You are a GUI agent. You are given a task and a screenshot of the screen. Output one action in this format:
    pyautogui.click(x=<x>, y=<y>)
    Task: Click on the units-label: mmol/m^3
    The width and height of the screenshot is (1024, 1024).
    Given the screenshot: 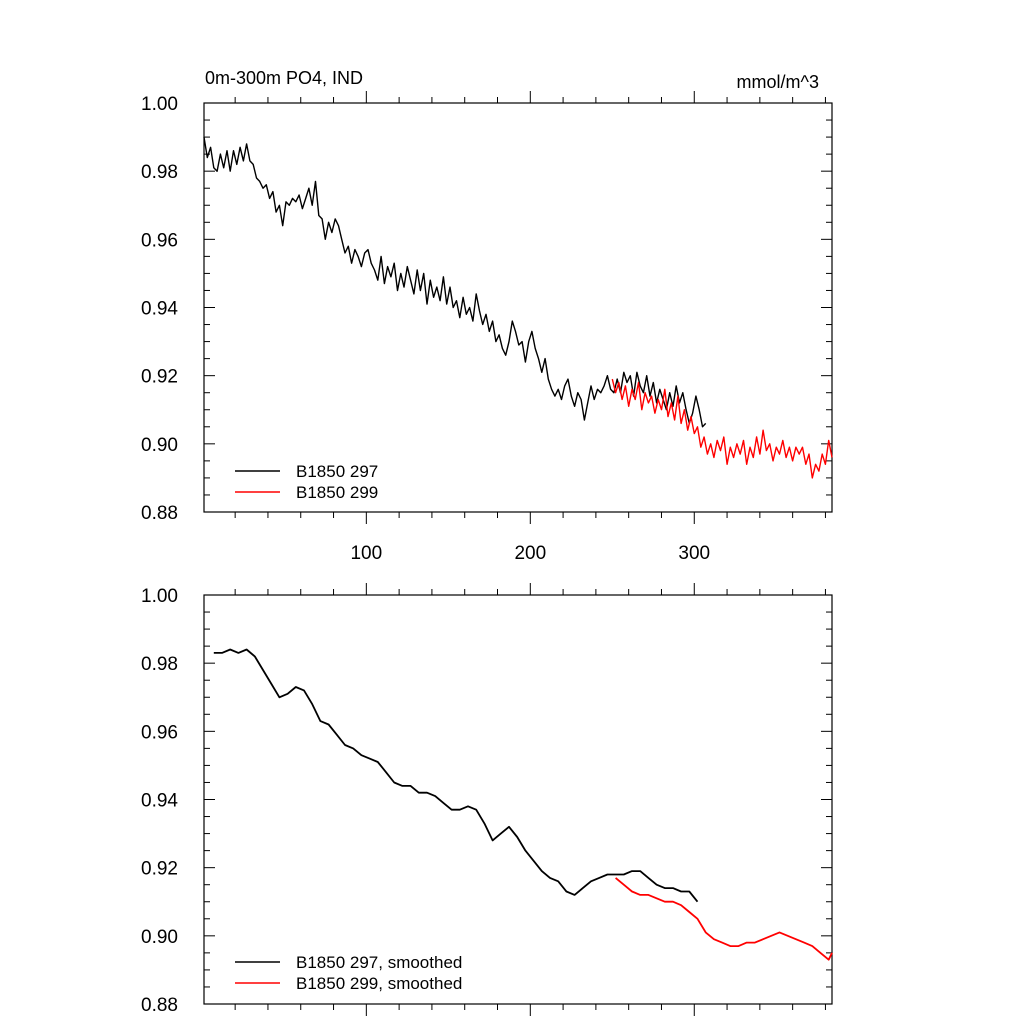 What is the action you would take?
    pyautogui.click(x=778, y=82)
    